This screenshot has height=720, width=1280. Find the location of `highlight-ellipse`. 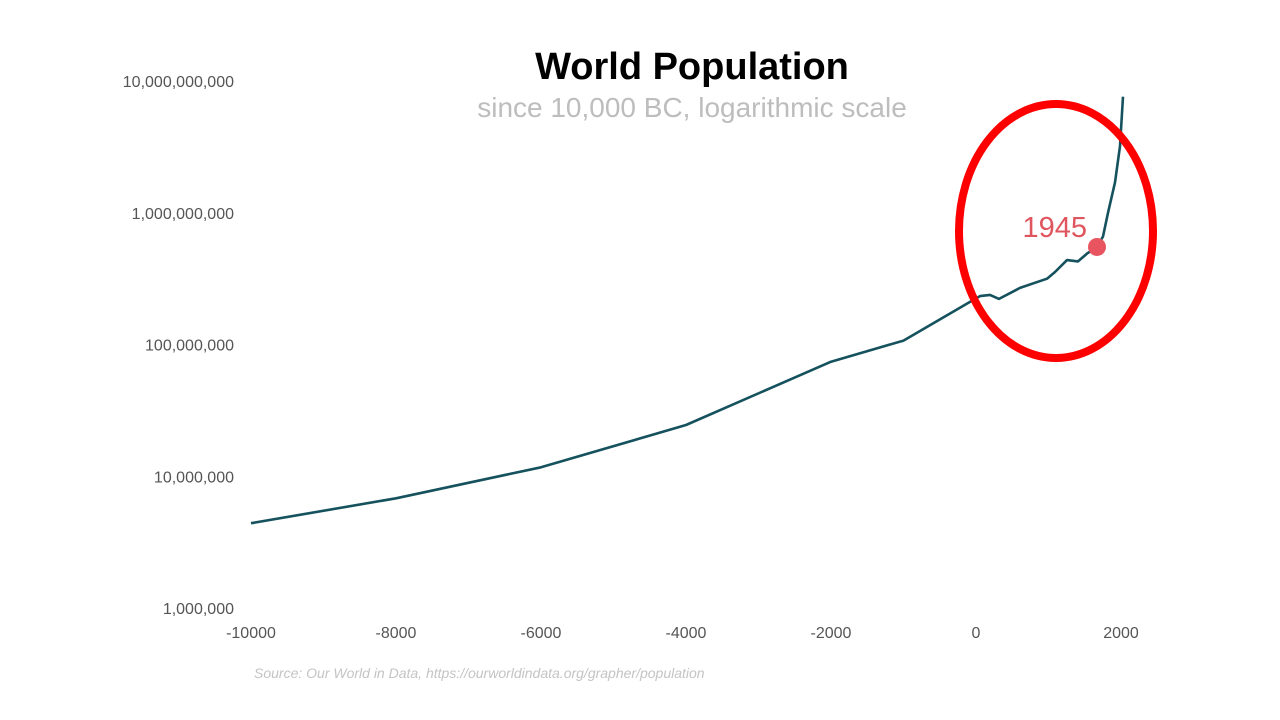

highlight-ellipse is located at coordinates (1056, 231).